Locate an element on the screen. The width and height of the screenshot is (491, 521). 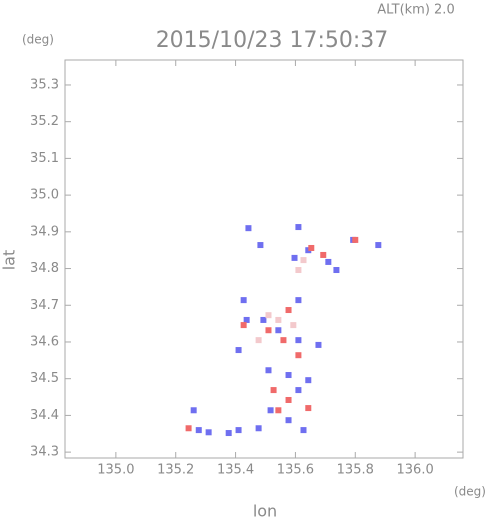
y-tick-label: 34.6 is located at coordinates (44, 341).